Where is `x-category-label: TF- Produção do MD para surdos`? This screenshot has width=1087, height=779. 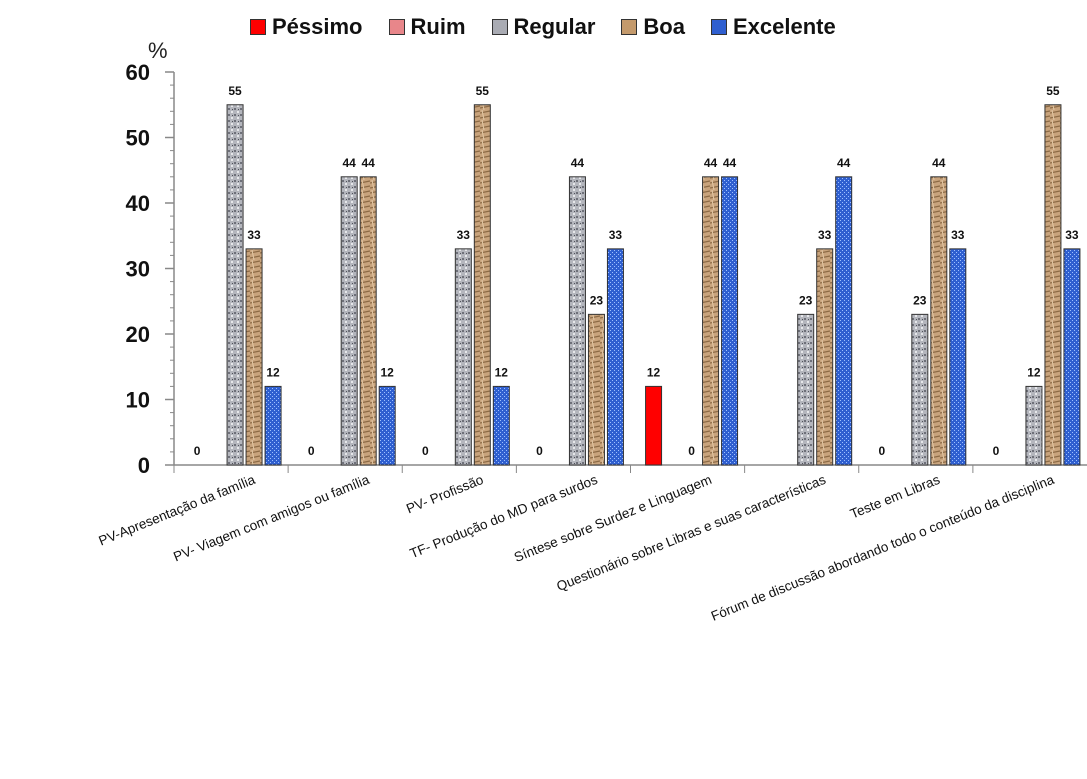 x-category-label: TF- Produção do MD para surdos is located at coordinates (504, 516).